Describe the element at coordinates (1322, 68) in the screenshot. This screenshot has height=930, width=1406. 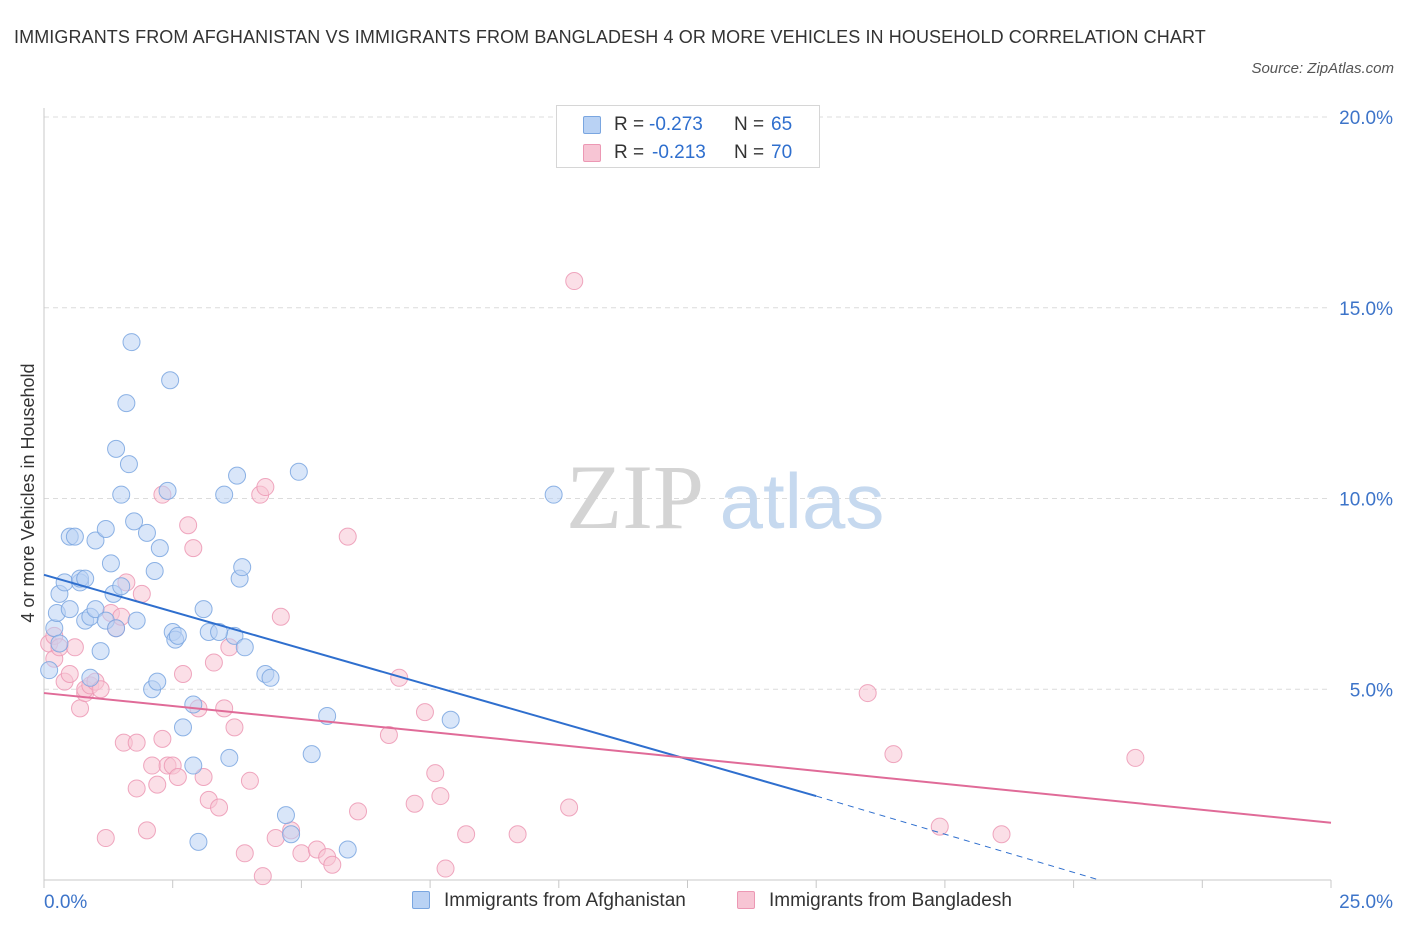
I see `source-label: Source: ZipAtlas.com` at that location.